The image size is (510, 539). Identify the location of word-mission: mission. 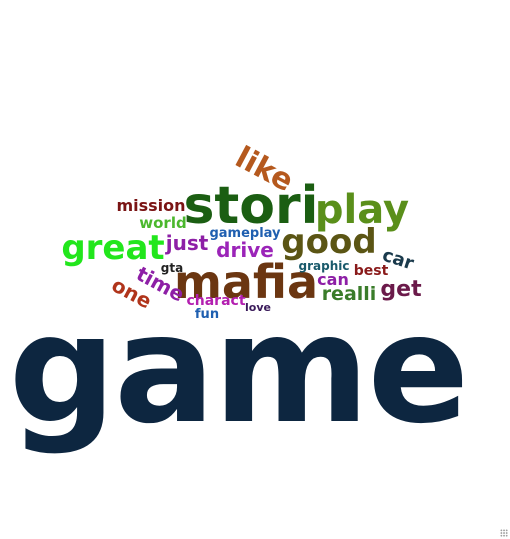
(151, 205).